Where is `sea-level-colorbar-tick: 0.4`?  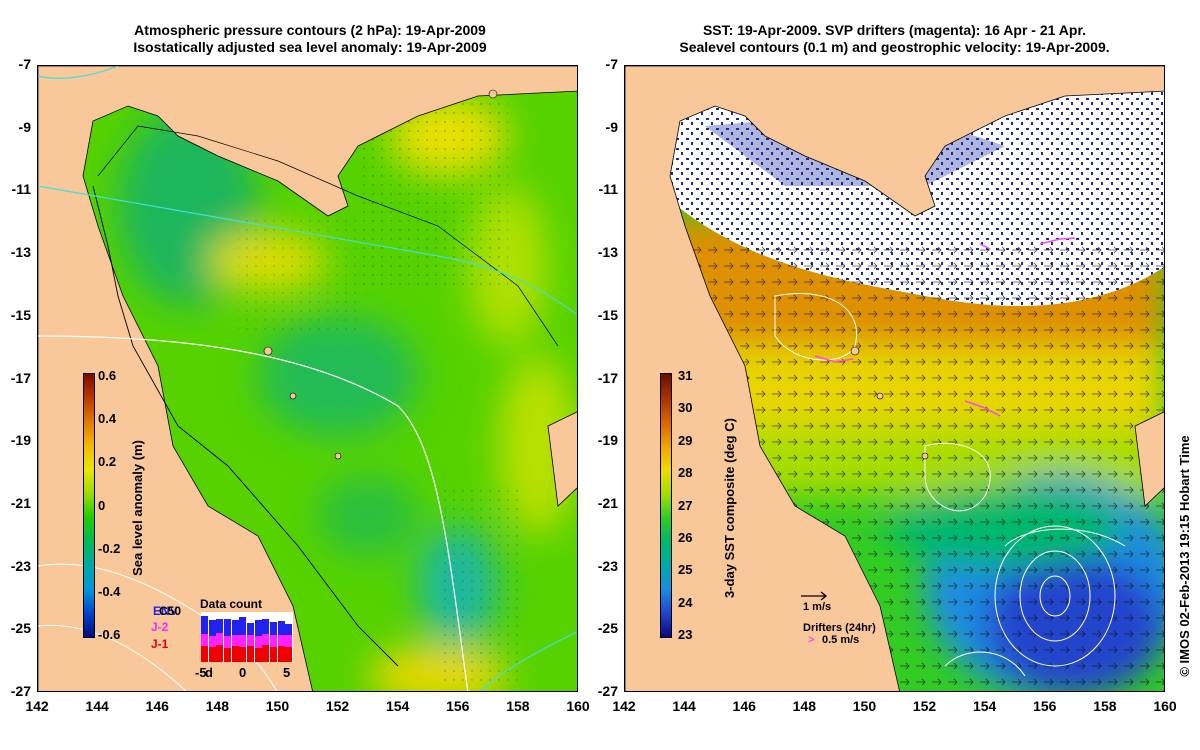 sea-level-colorbar-tick: 0.4 is located at coordinates (107, 419).